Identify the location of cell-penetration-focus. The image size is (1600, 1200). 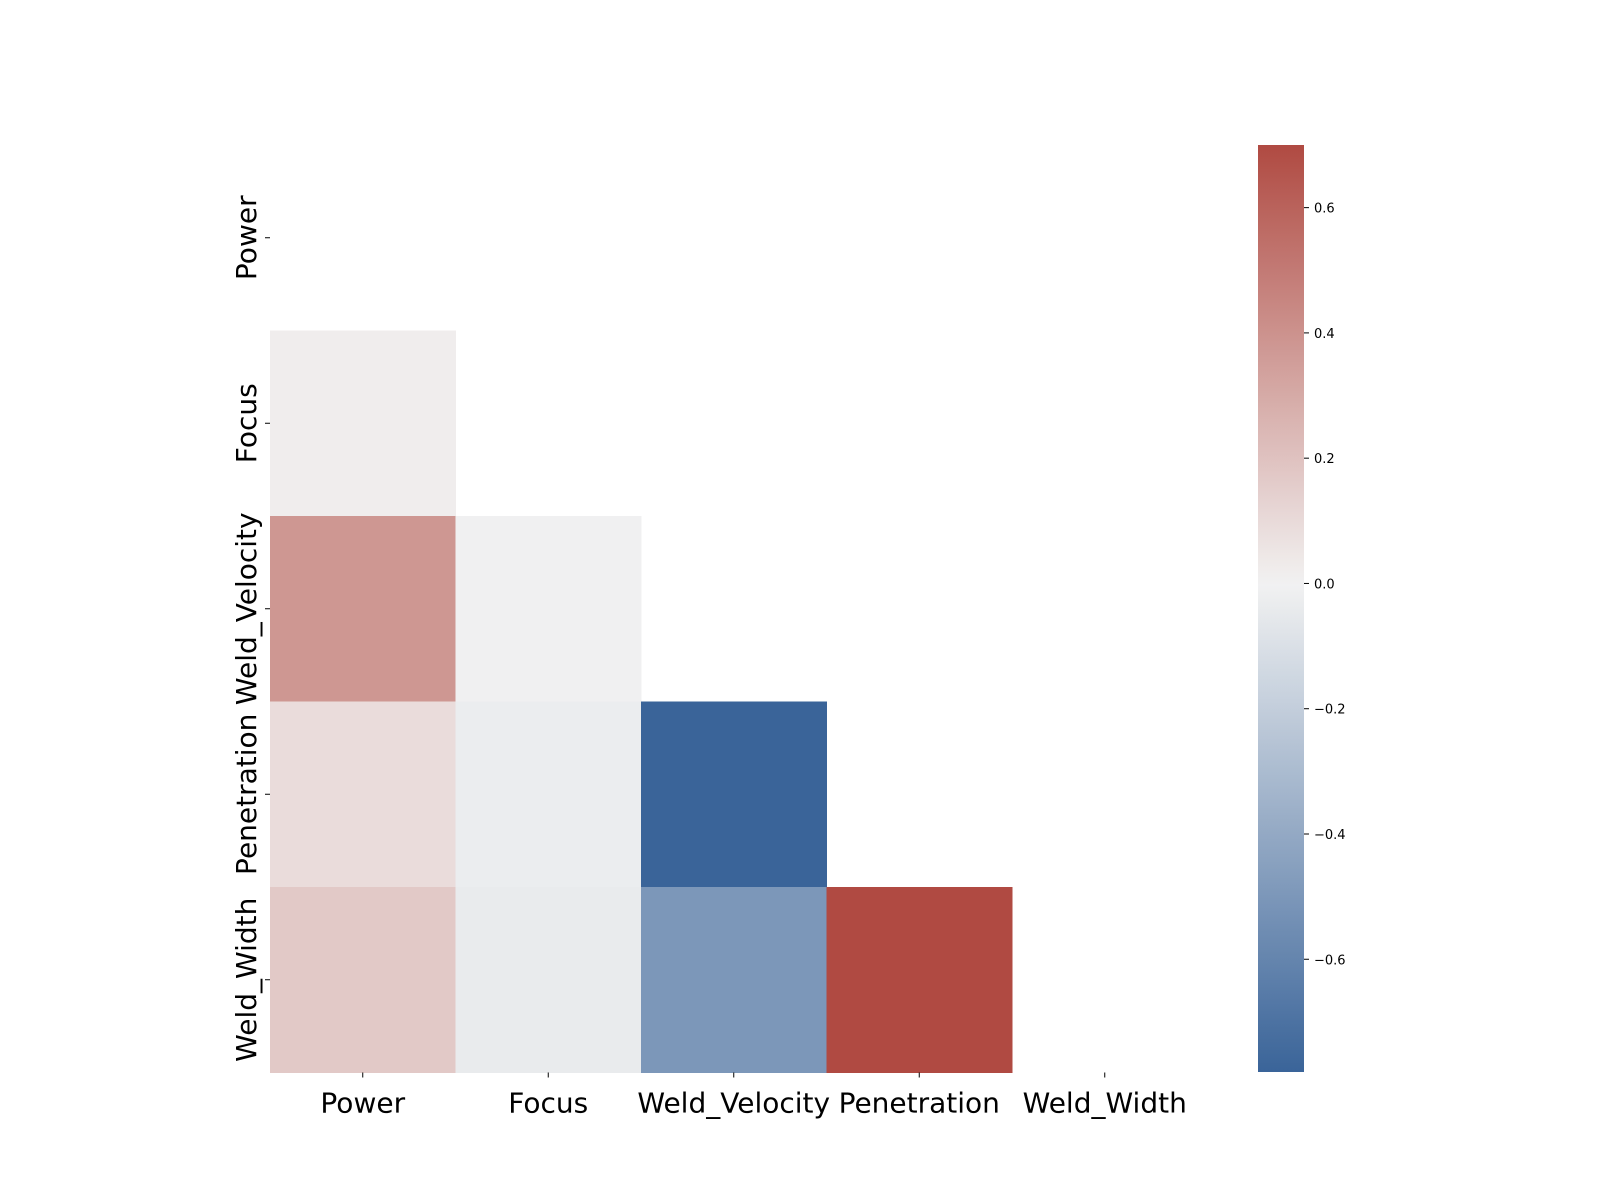
(548, 794).